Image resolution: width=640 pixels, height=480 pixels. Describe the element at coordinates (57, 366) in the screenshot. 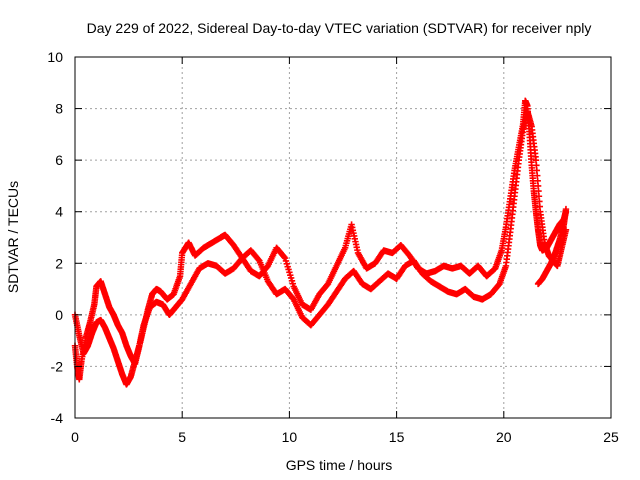

I see `y-tick-label: -2` at that location.